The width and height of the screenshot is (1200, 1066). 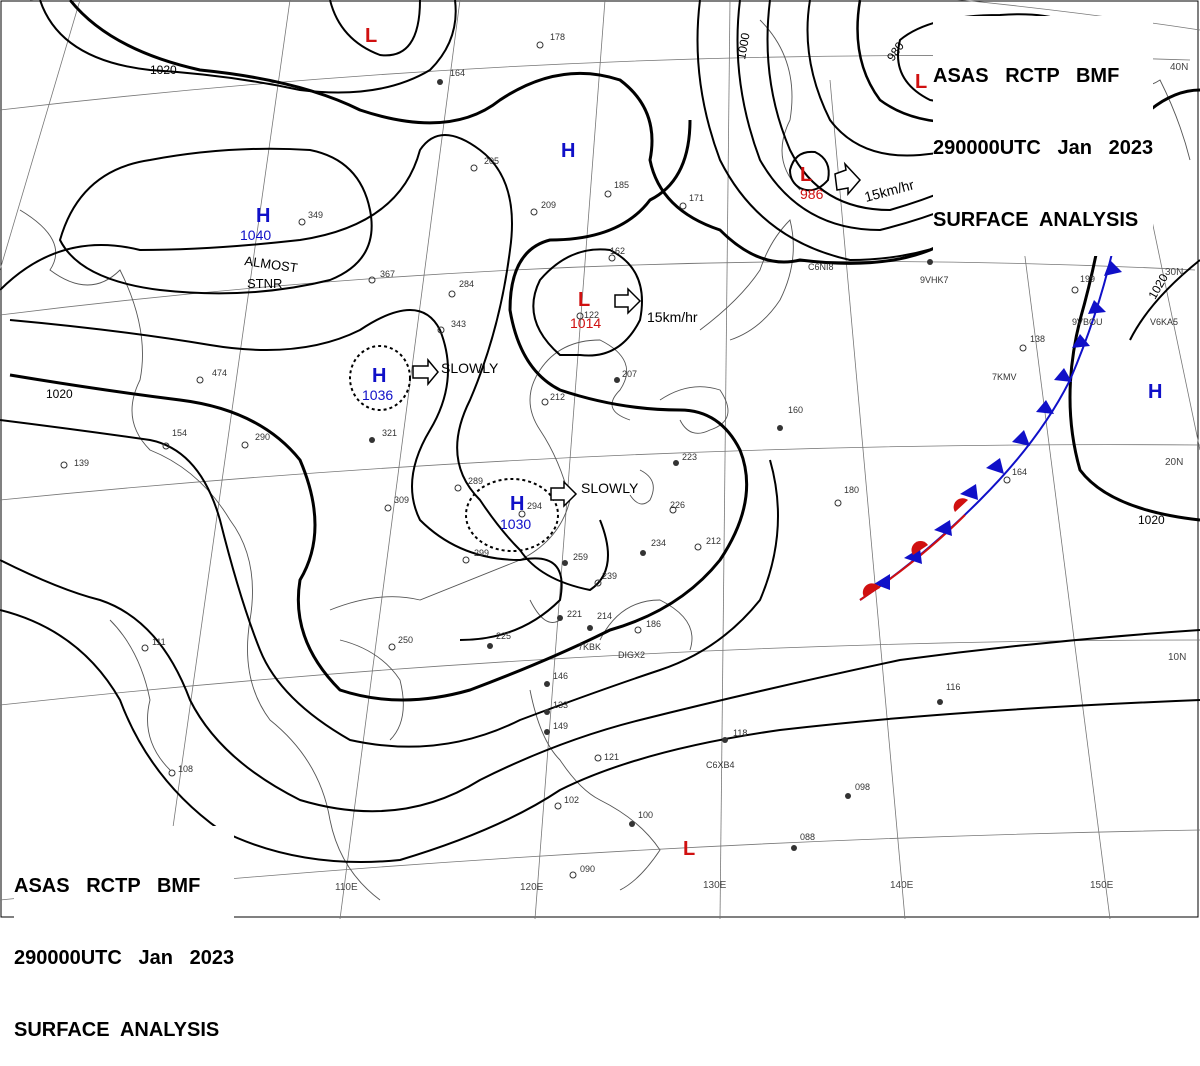 What do you see at coordinates (401, 500) in the screenshot?
I see `svg-text: 309` at bounding box center [401, 500].